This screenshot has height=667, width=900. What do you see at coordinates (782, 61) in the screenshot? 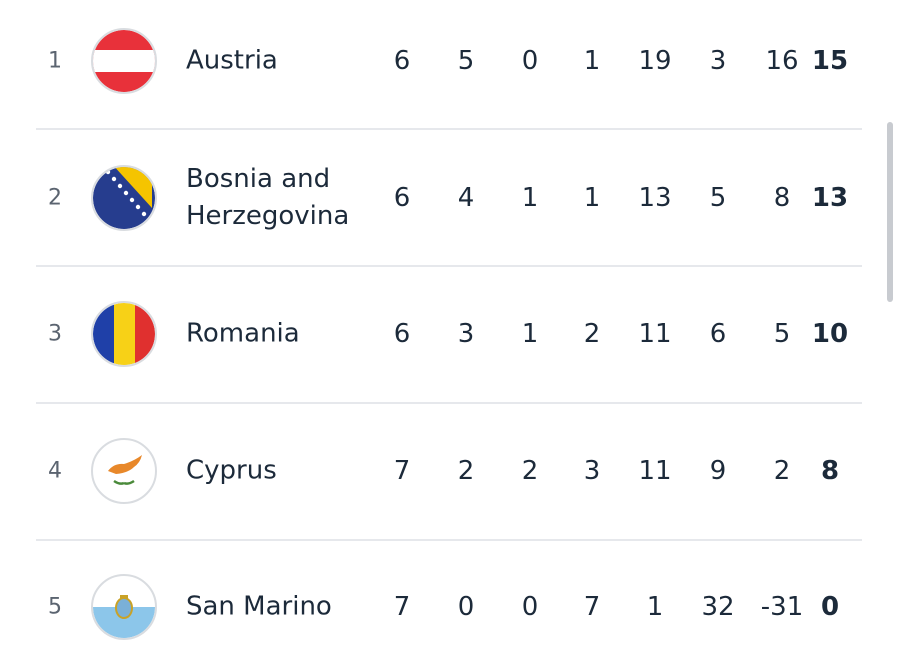
I see `stat-cell: 16` at bounding box center [782, 61].